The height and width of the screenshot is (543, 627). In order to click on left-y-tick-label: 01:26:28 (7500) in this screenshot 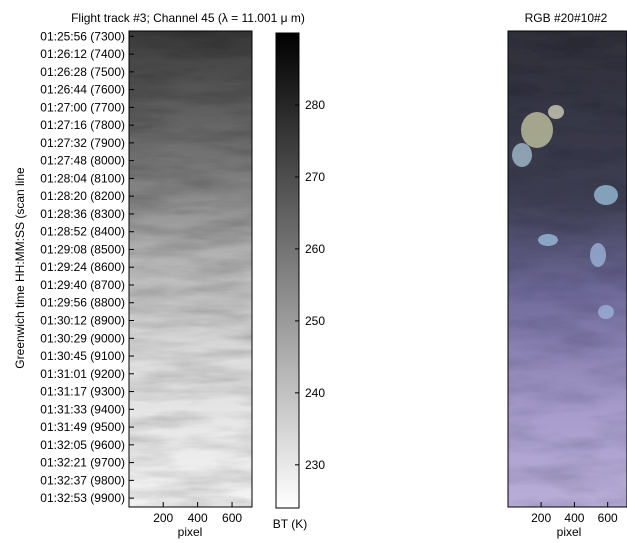, I will do `click(82, 72)`.